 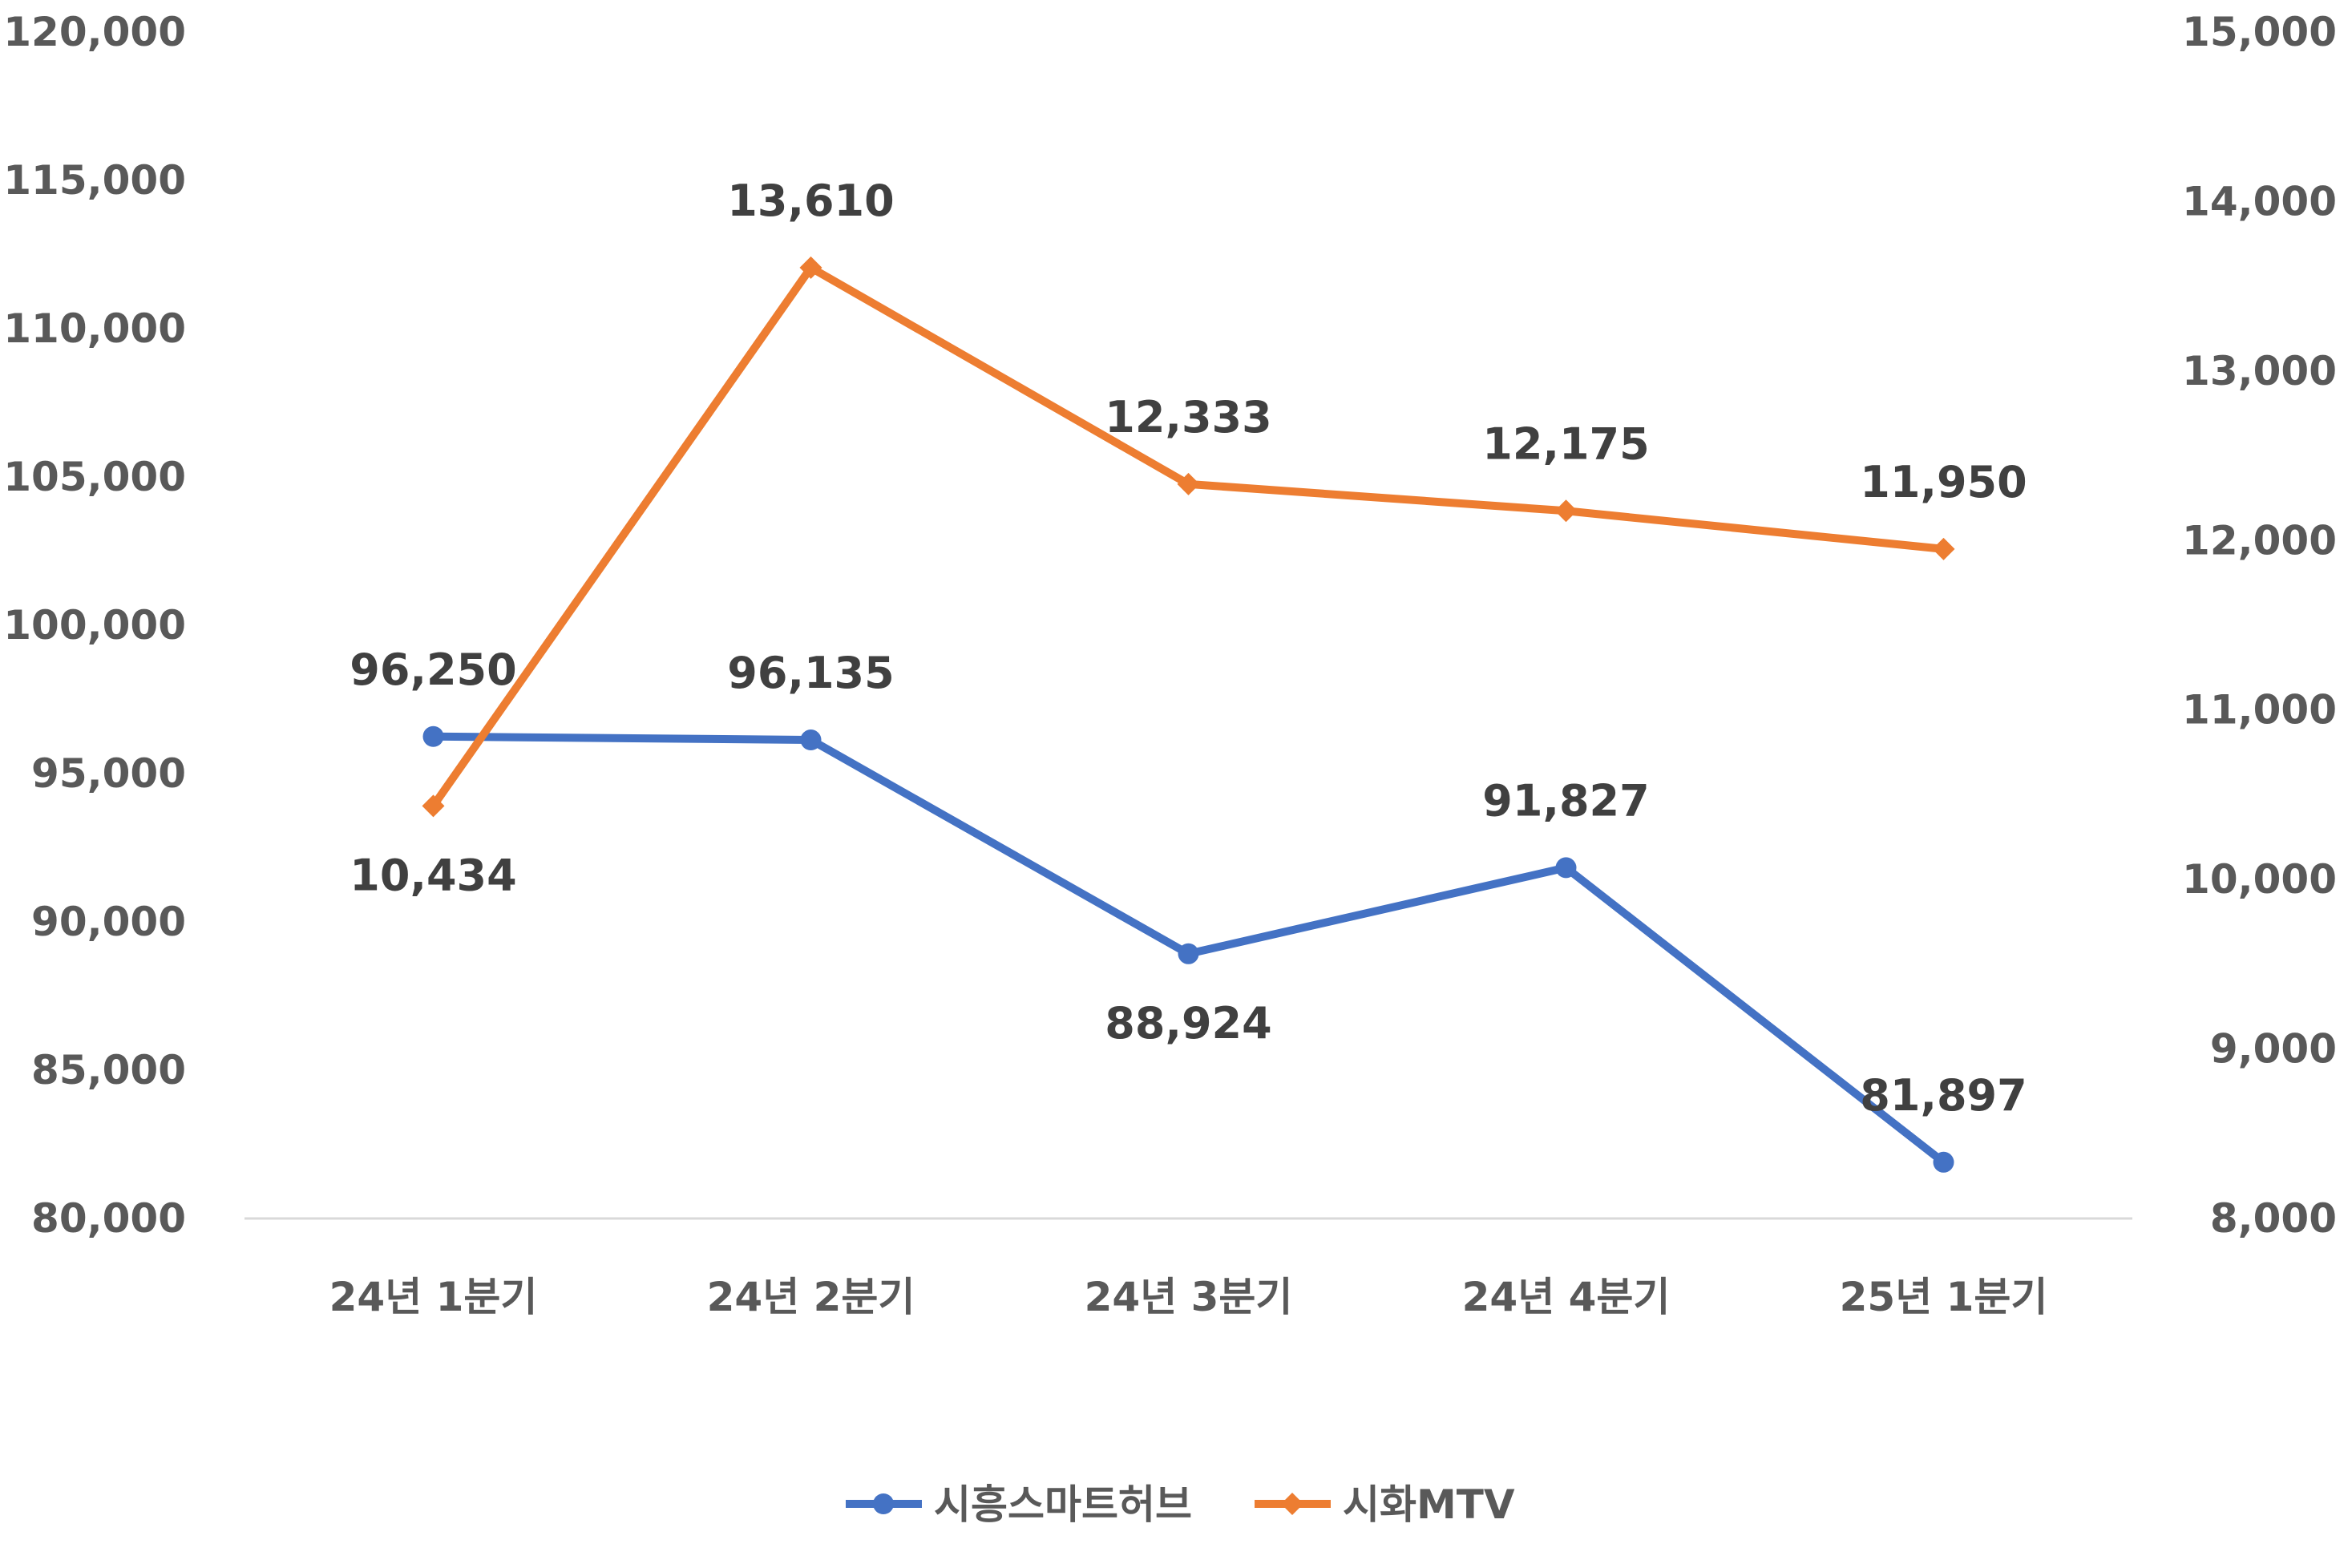 I want to click on x-tick-label: 25년 1분기, so click(x=1944, y=1297).